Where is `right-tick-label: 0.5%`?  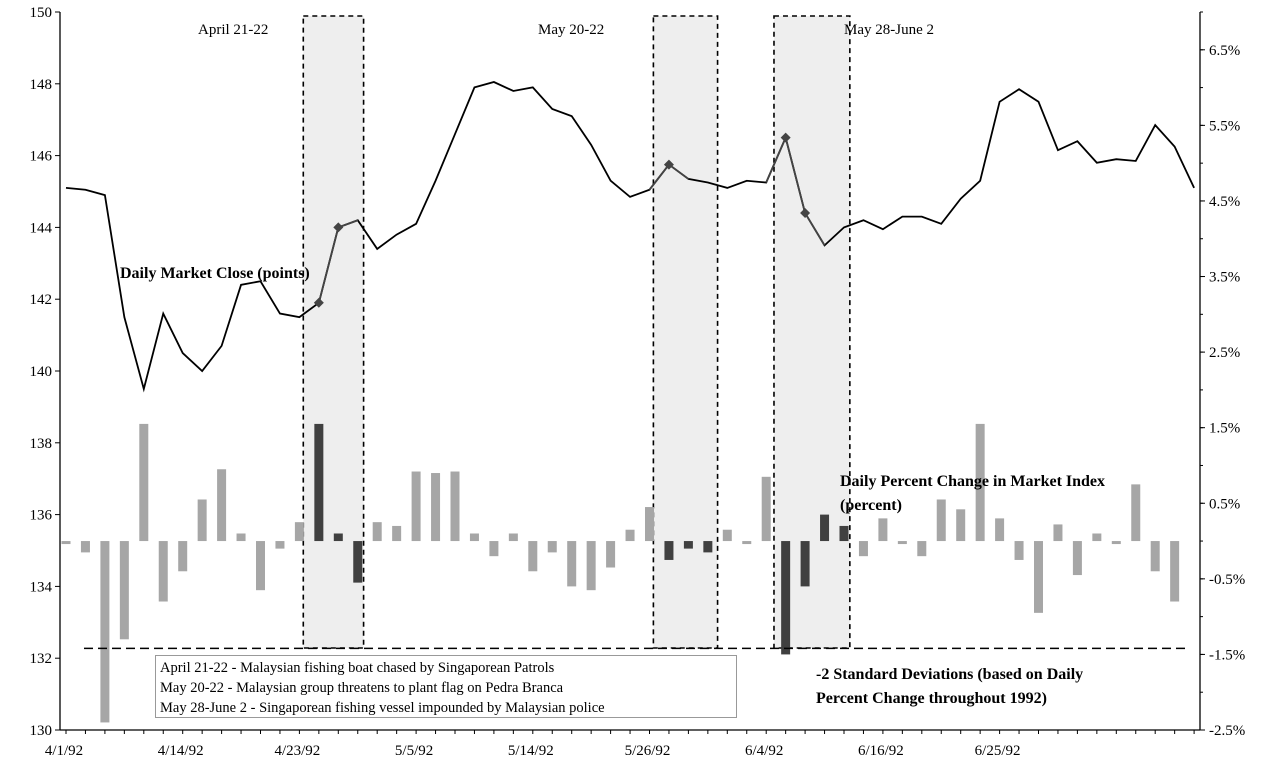 right-tick-label: 0.5% is located at coordinates (1224, 504).